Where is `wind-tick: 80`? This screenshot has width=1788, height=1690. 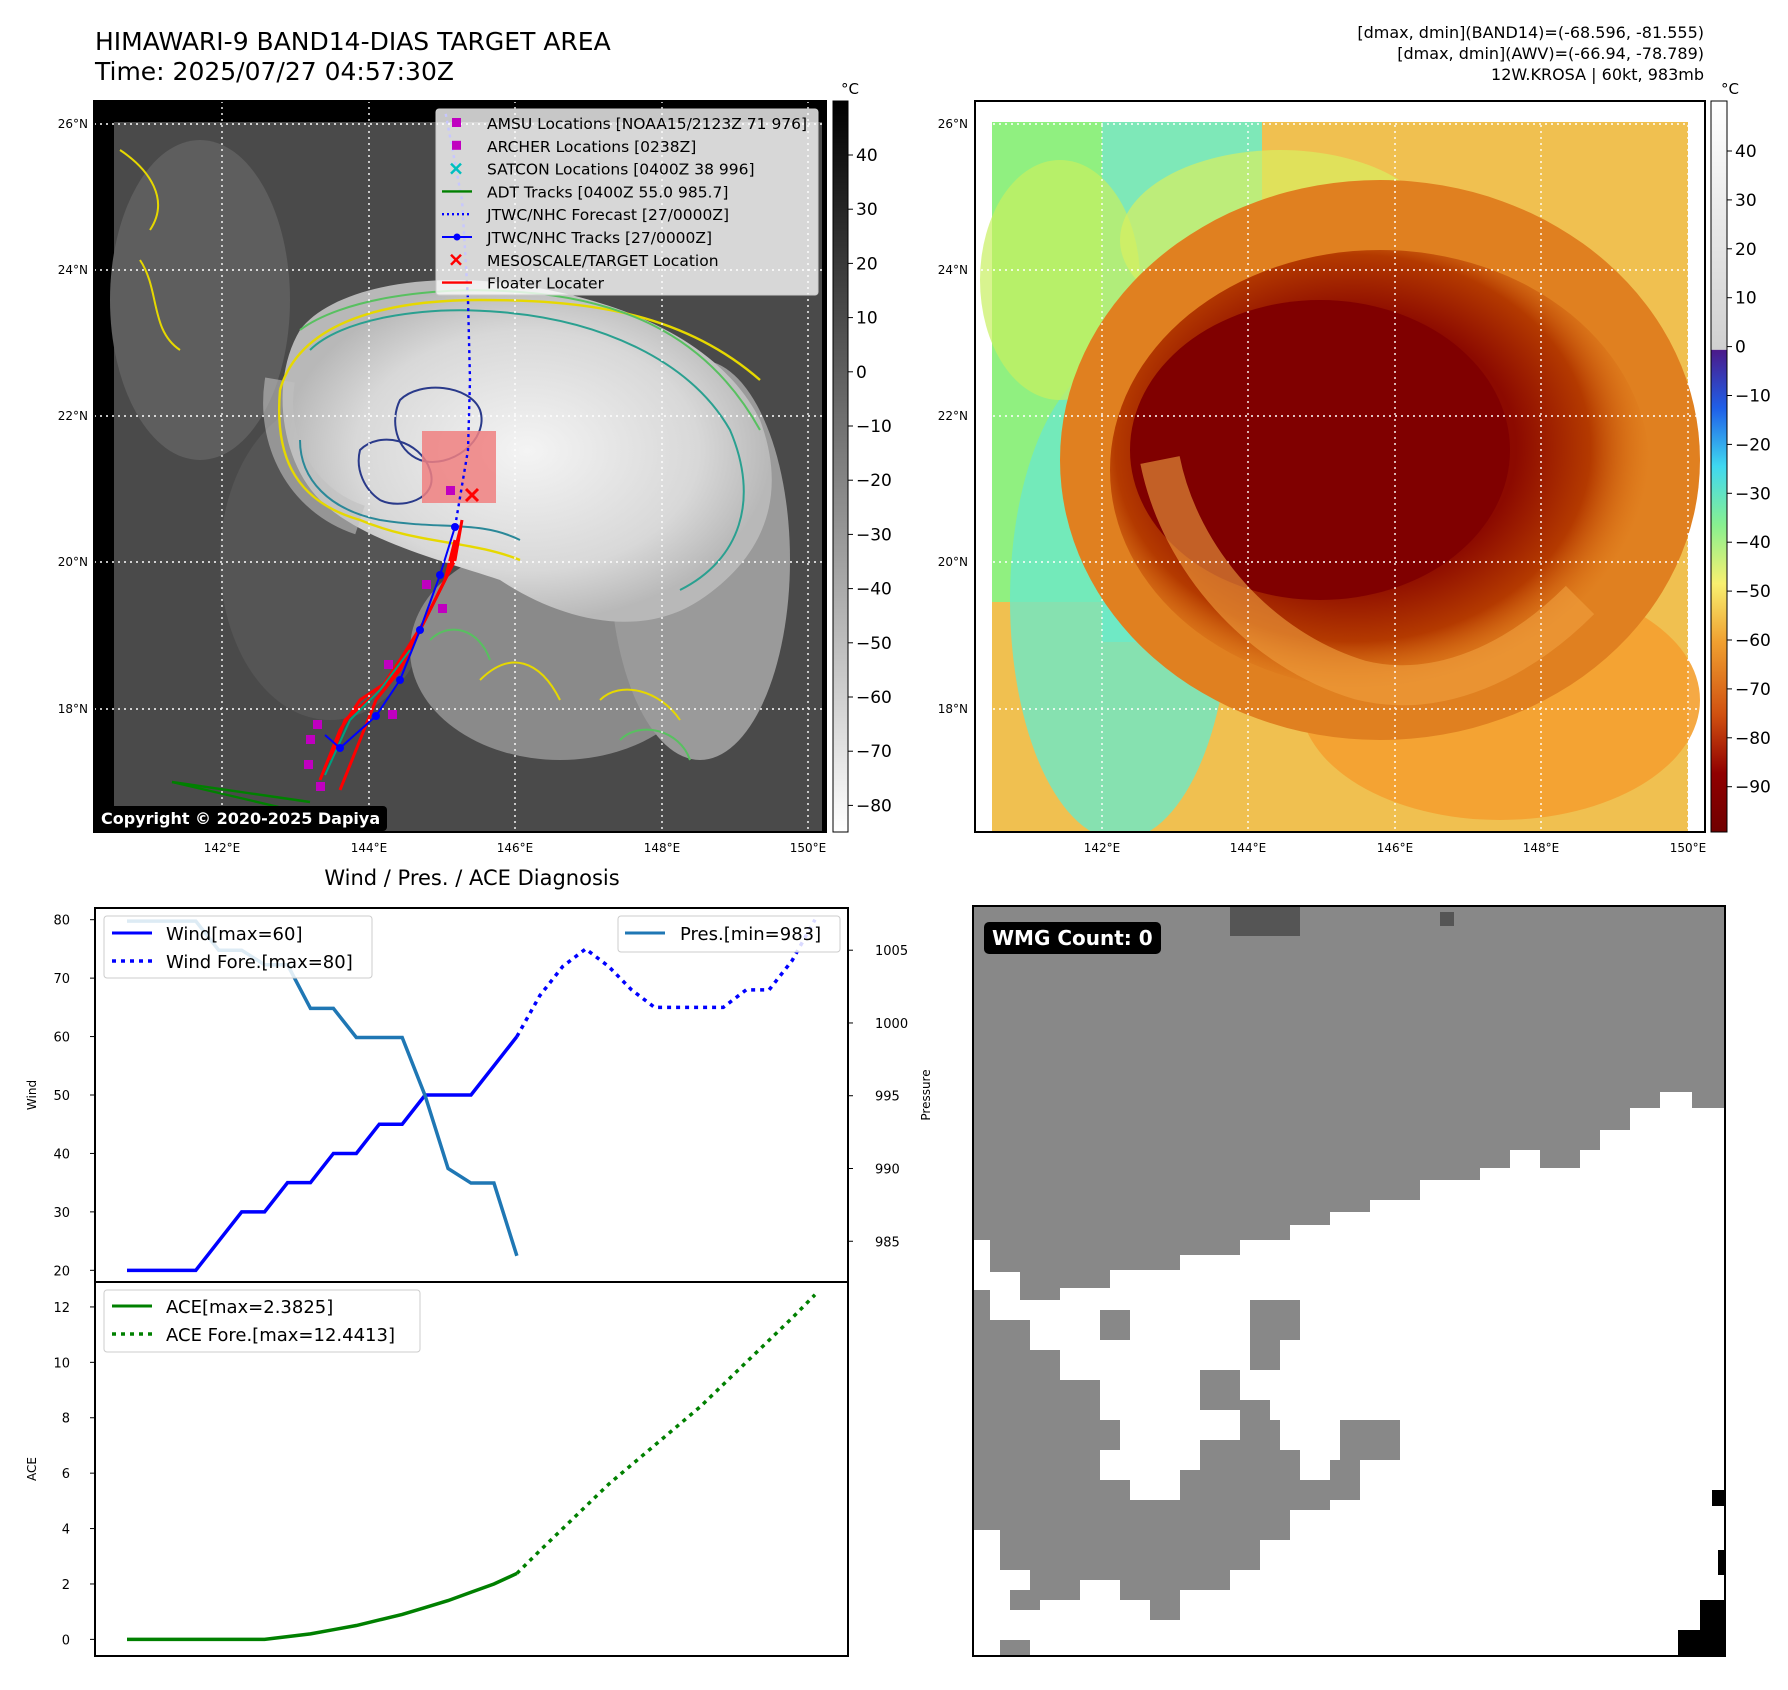 wind-tick: 80 is located at coordinates (61, 921).